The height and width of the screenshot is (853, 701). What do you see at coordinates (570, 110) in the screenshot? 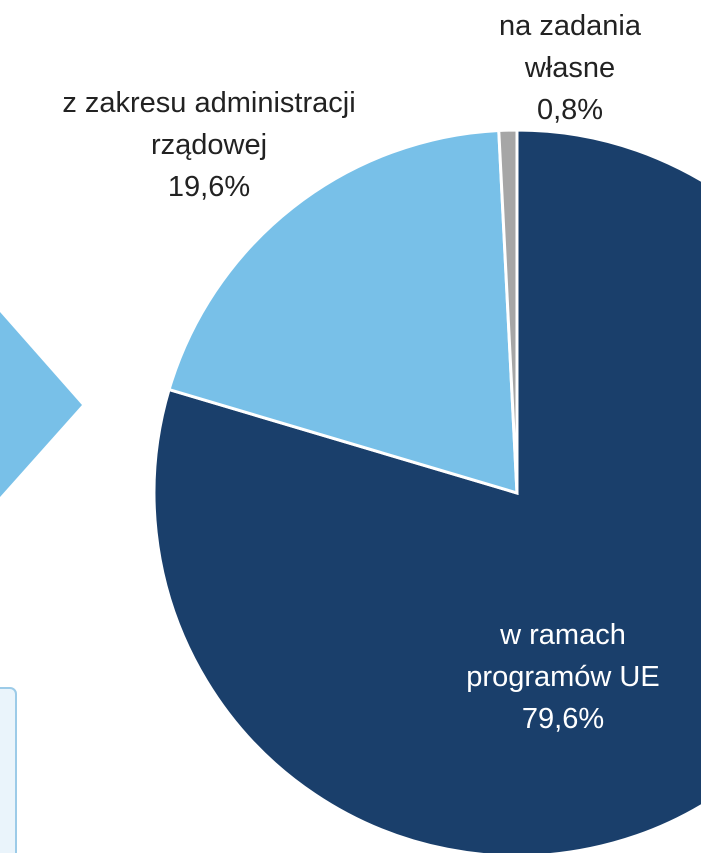
I see `value-label: 0,8%` at bounding box center [570, 110].